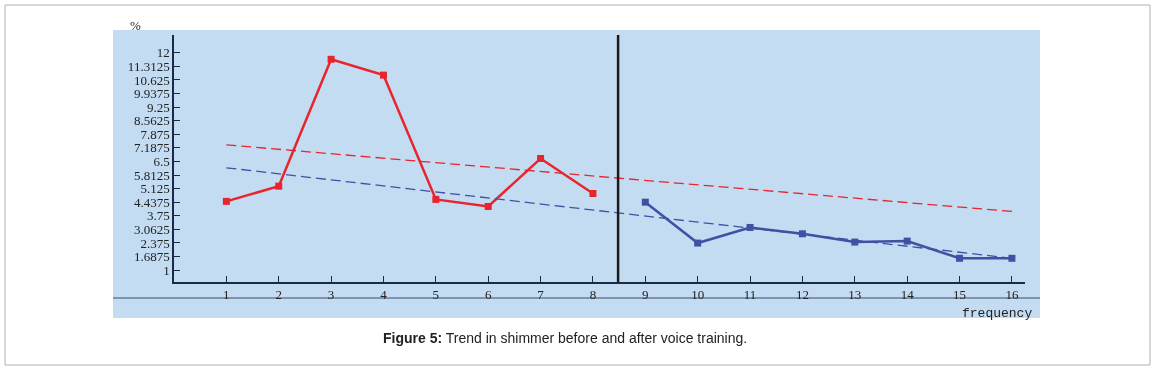  I want to click on y-tick-label: 7.1875, so click(151, 148).